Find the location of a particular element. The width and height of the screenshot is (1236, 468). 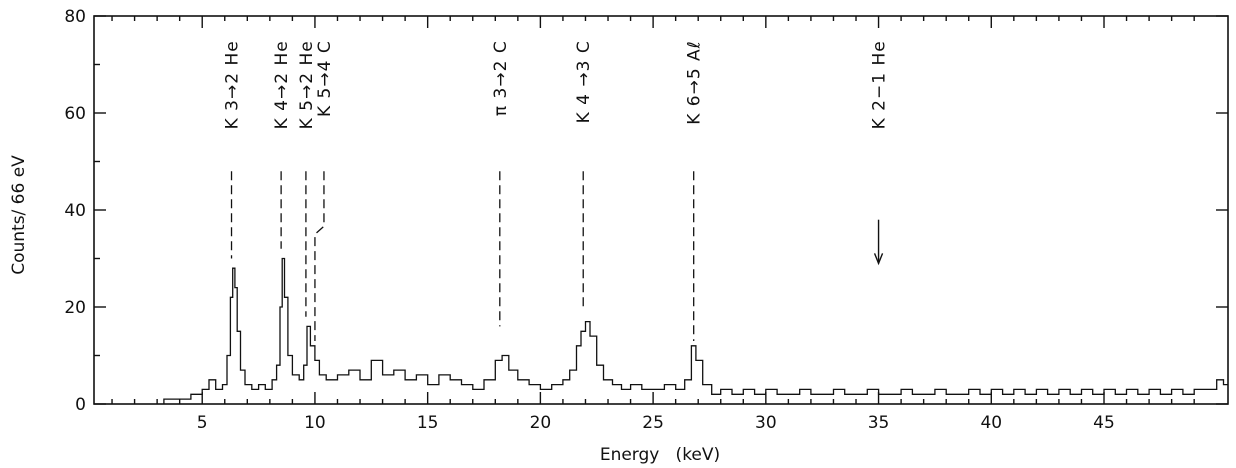

peak-label: K 3→2 He is located at coordinates (233, 84).